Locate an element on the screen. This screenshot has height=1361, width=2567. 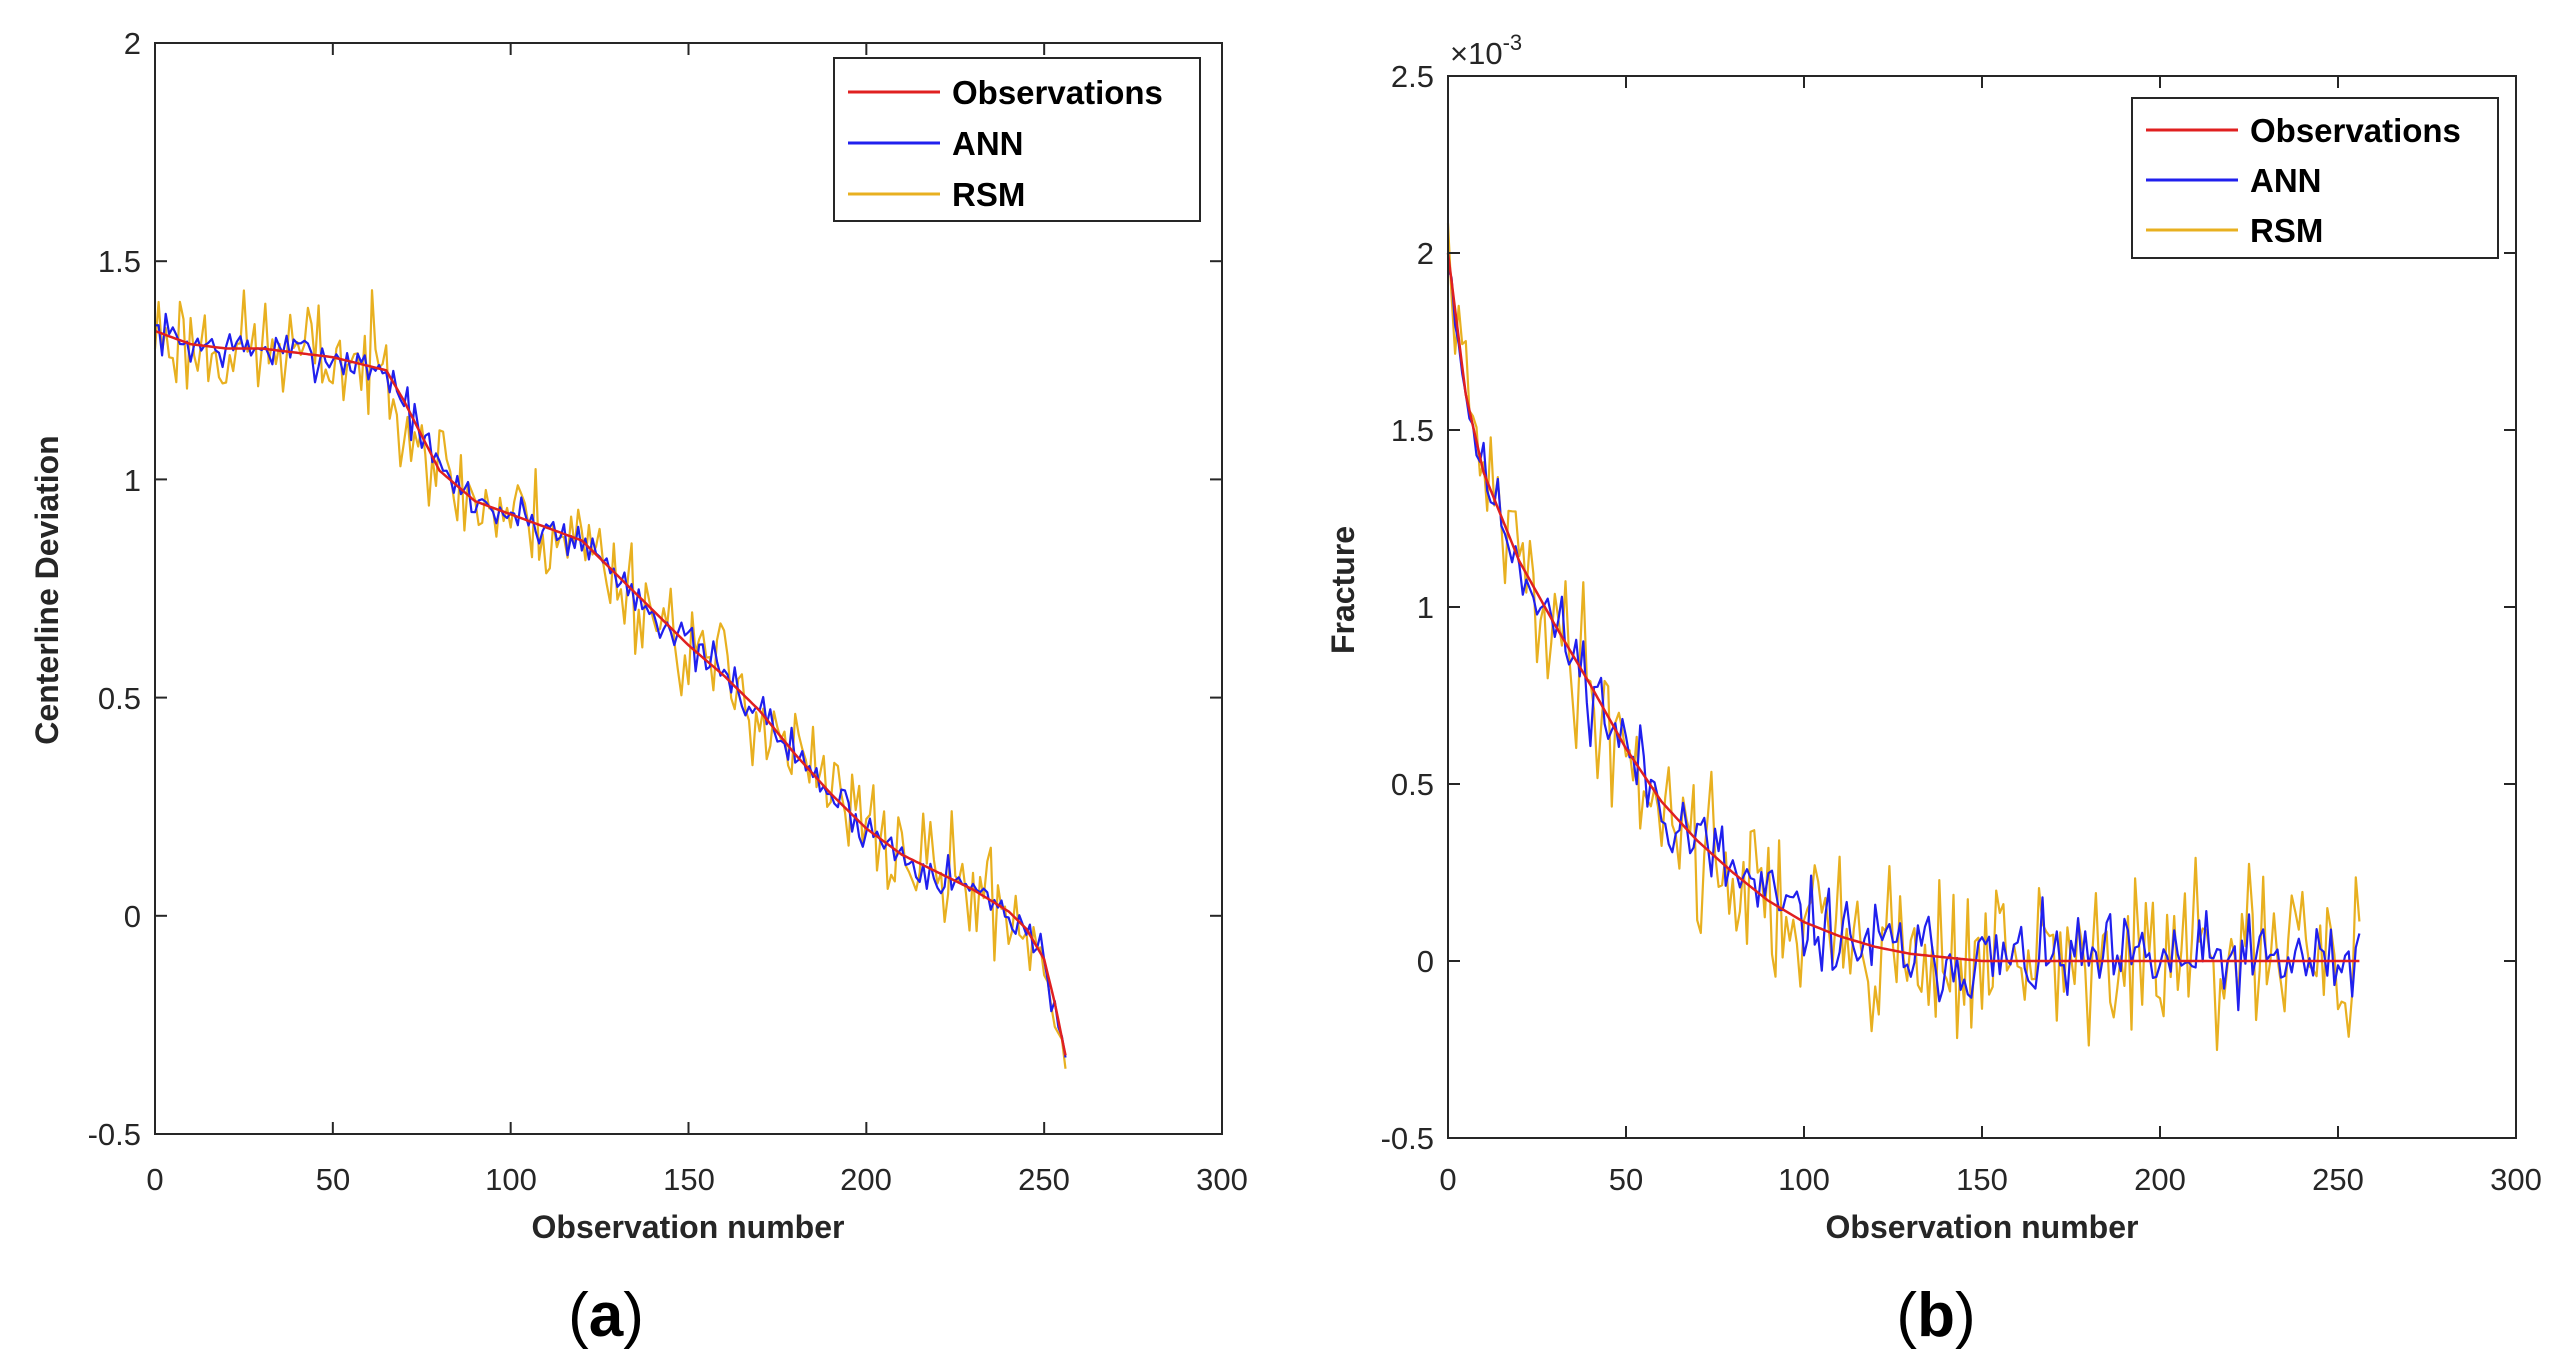
legend-a: Observations ANN RSM is located at coordinates (1017, 139).